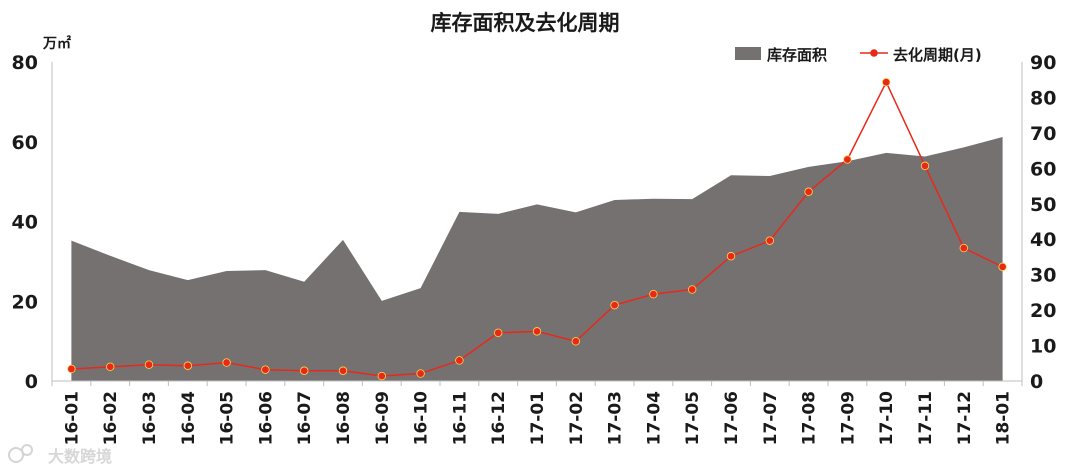 This screenshot has height=473, width=1080. Describe the element at coordinates (25, 302) in the screenshot. I see `y-left-tick-label: 20` at that location.